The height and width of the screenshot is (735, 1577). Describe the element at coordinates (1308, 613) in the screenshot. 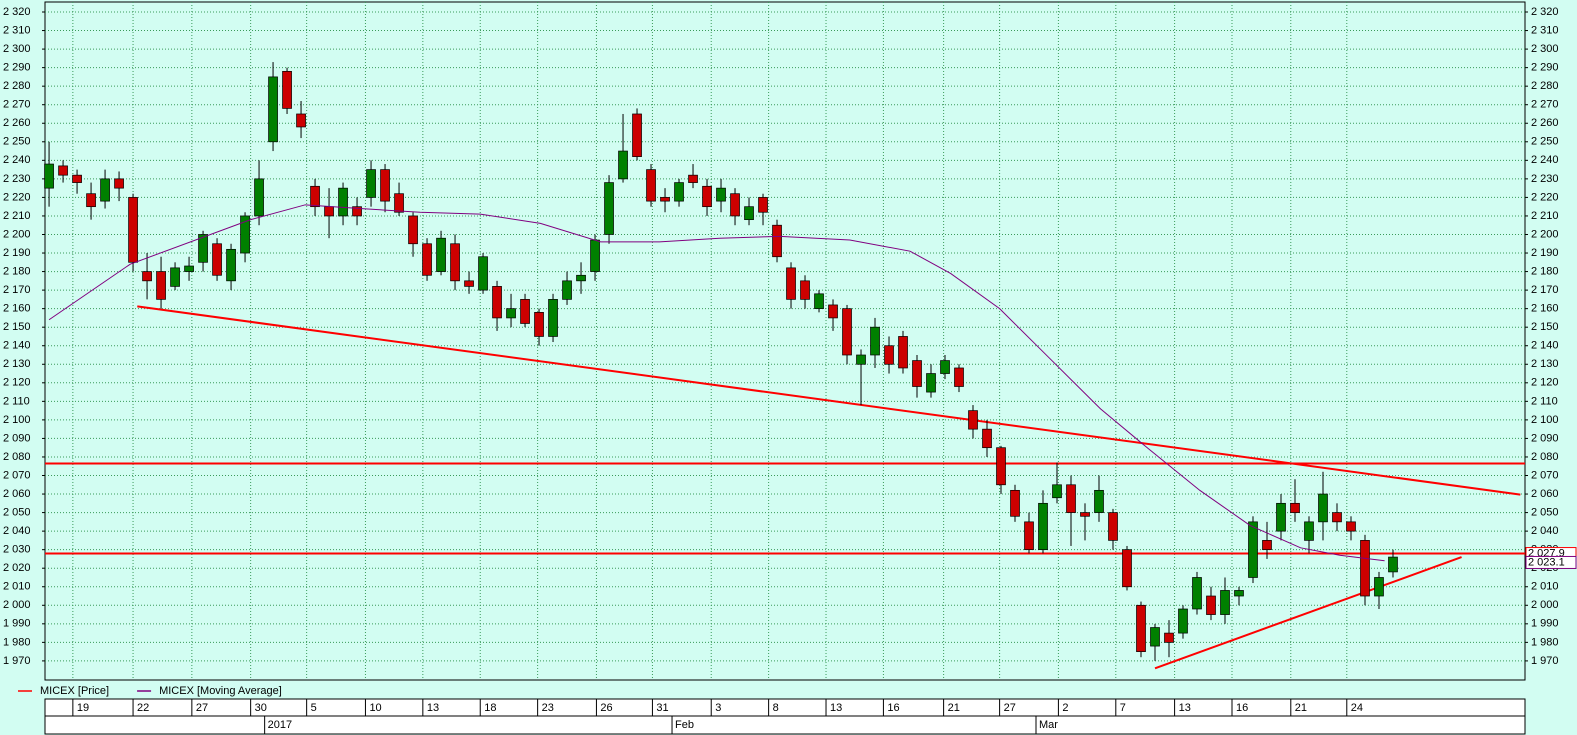

I see `trend-line` at that location.